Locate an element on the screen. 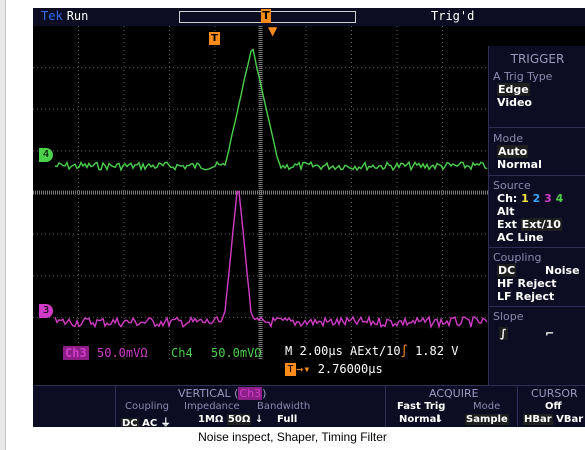 The image size is (585, 450). trigger-slope-icon: ∫ is located at coordinates (404, 351).